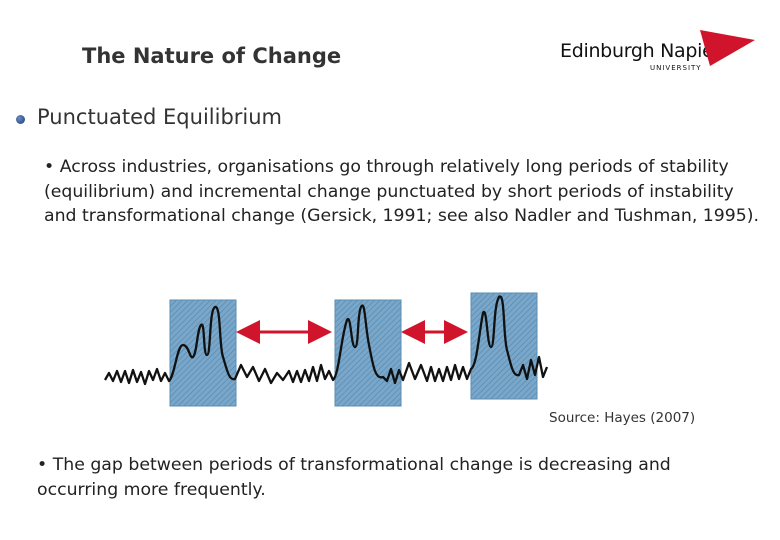 The image size is (780, 540). I want to click on university-logo: Edinburgh Napier UNIVERSITY, so click(657, 53).